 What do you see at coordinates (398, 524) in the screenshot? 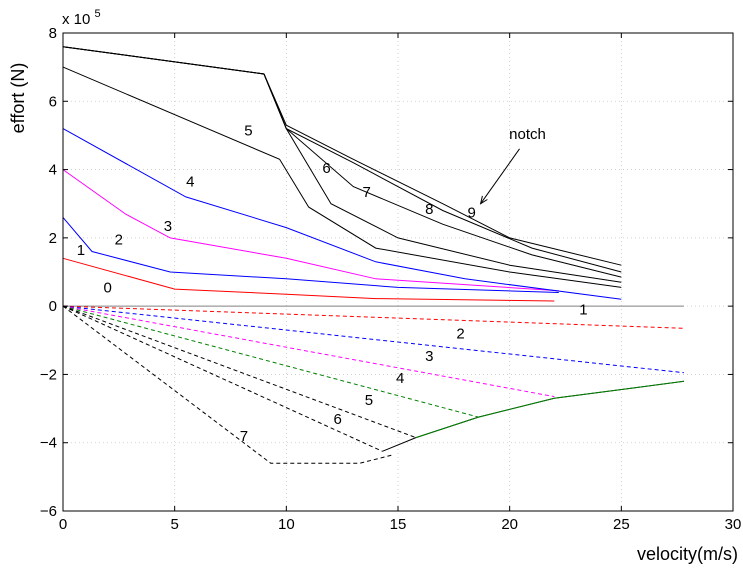
I see `x-tick-label: 15` at bounding box center [398, 524].